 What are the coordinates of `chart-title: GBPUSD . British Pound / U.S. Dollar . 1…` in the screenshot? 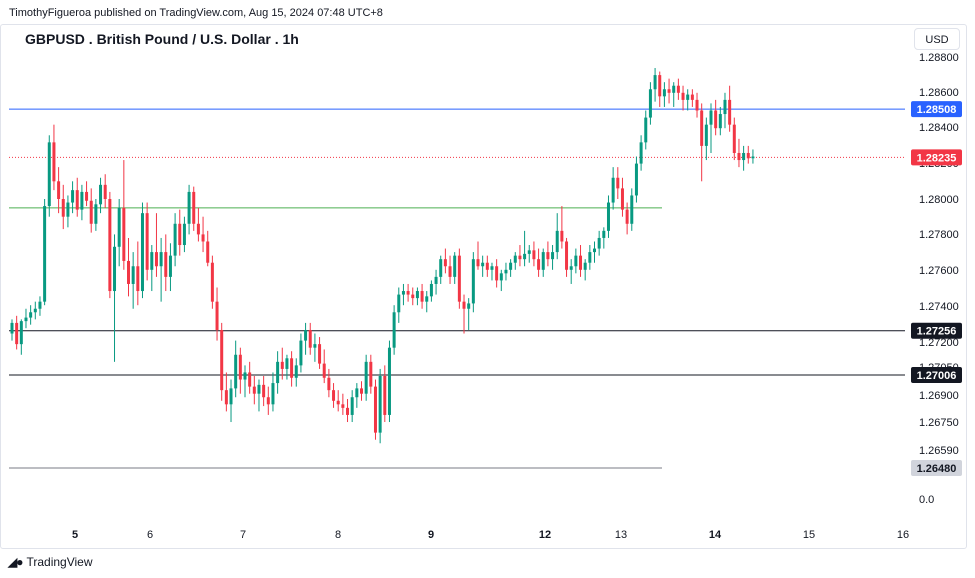 It's located at (162, 39).